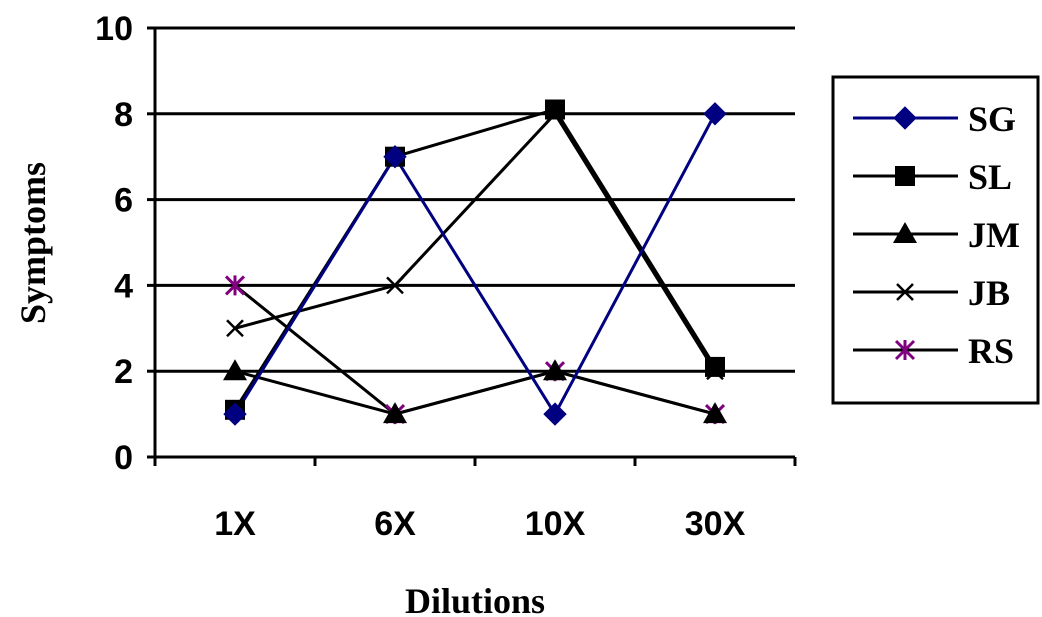 The image size is (1042, 617). I want to click on series-line-jm, so click(475, 392).